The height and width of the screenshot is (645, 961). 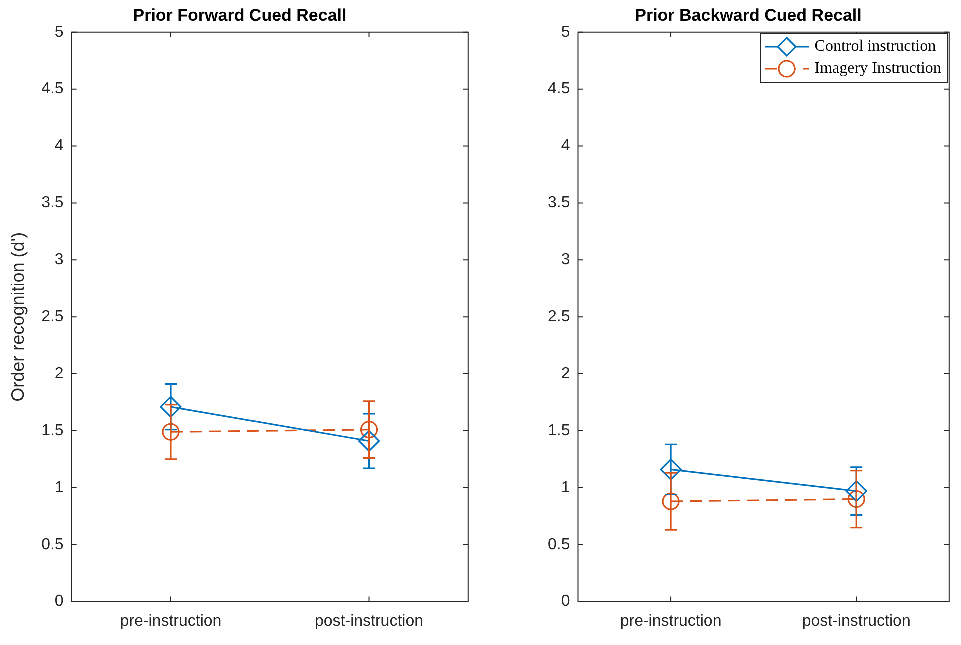 What do you see at coordinates (748, 15) in the screenshot?
I see `chart-title: Prior Backward Cued Recall` at bounding box center [748, 15].